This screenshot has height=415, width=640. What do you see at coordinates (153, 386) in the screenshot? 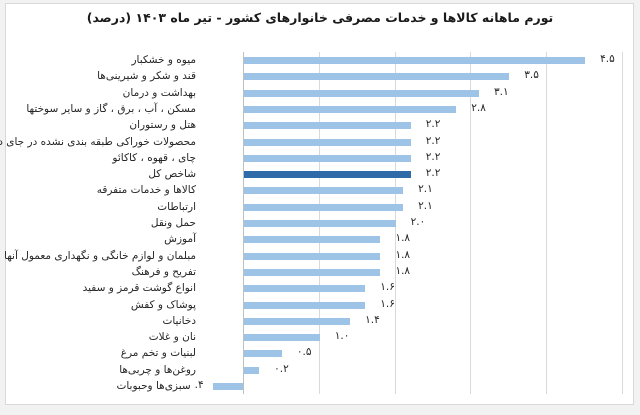
I see `category-label: سبزی‌ها وحبوبات` at bounding box center [153, 386].